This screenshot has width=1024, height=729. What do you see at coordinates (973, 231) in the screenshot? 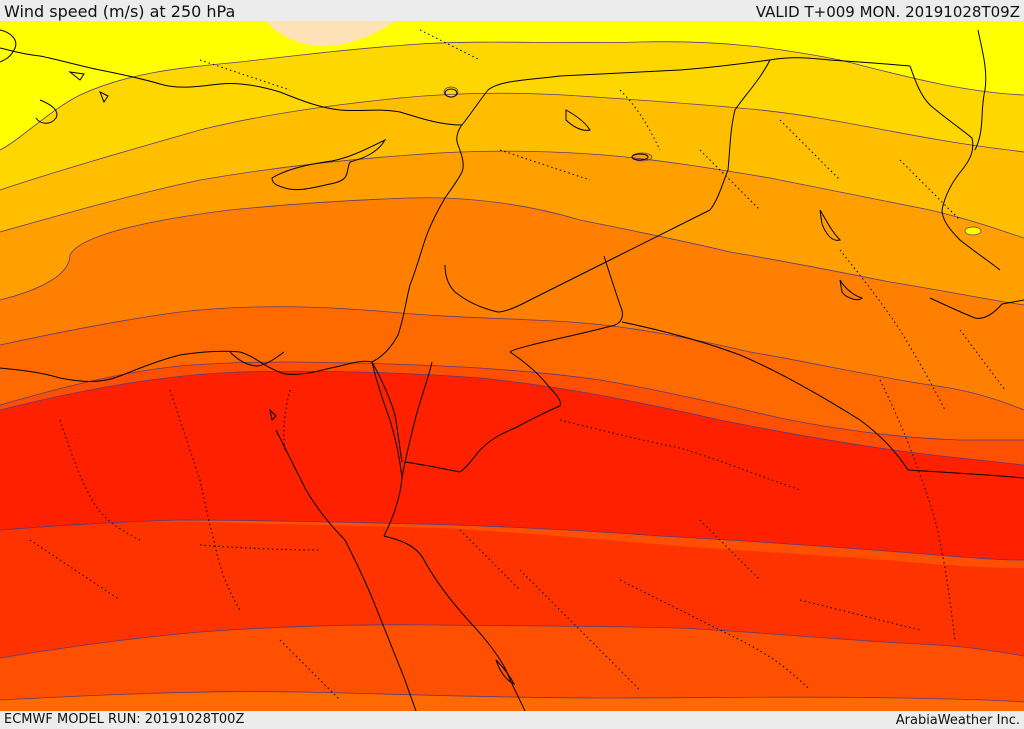
I see `wind-cell-b` at bounding box center [973, 231].